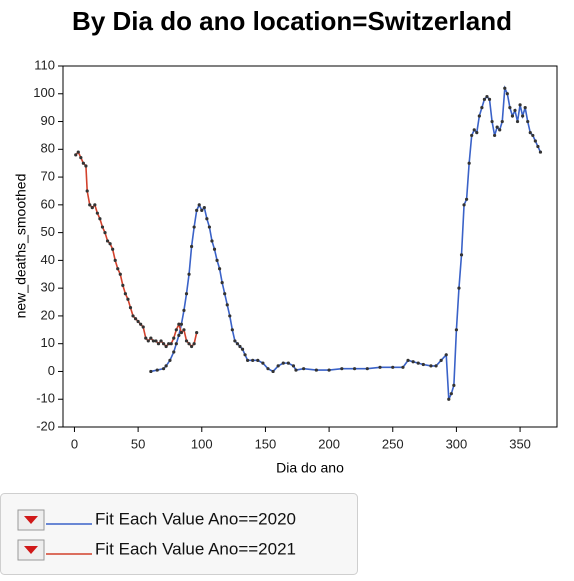 The image size is (574, 581). What do you see at coordinates (48, 342) in the screenshot?
I see `y-tick-label: 10` at bounding box center [48, 342].